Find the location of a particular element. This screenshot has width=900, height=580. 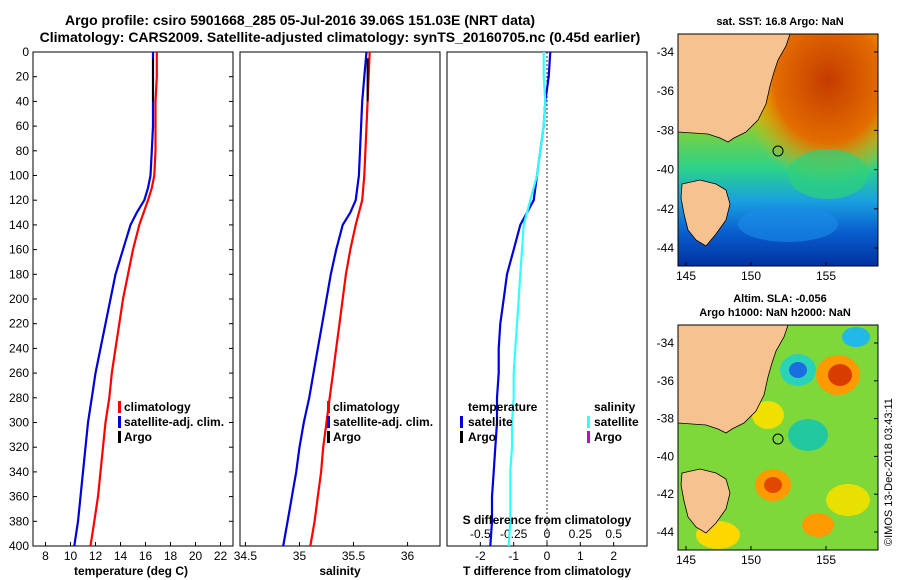

series-line-salinity-satellite is located at coordinates (527, 299).